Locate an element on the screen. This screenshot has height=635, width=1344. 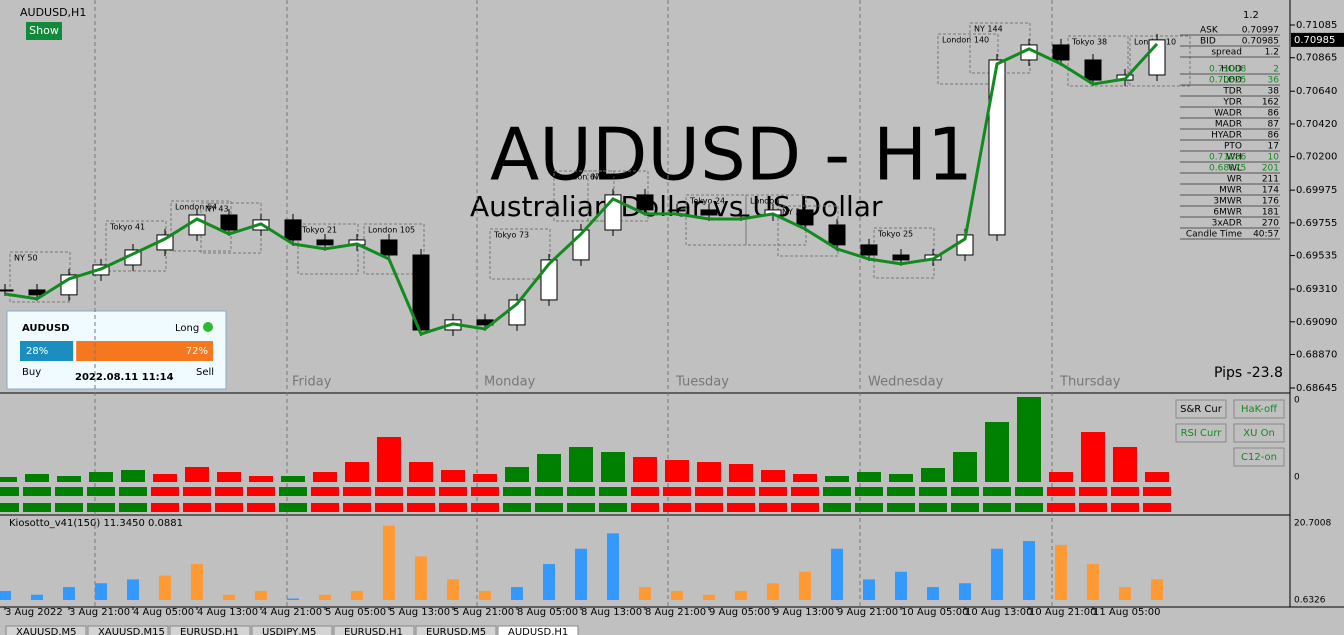
indicator-label: Kiosotto_v41(150) 11.3450 0.0881 is located at coordinates (96, 523).